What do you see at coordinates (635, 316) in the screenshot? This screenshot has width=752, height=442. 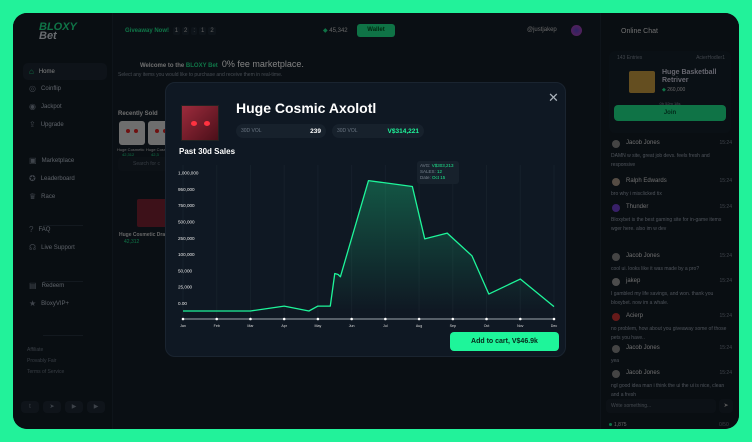 I see `chat-username: Acierp` at bounding box center [635, 316].